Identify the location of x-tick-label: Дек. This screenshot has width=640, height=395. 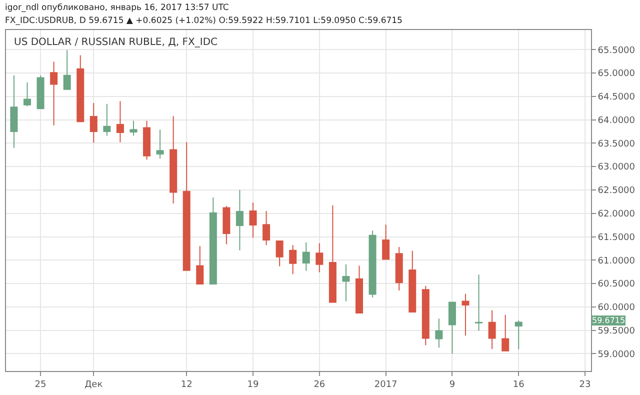
(94, 385).